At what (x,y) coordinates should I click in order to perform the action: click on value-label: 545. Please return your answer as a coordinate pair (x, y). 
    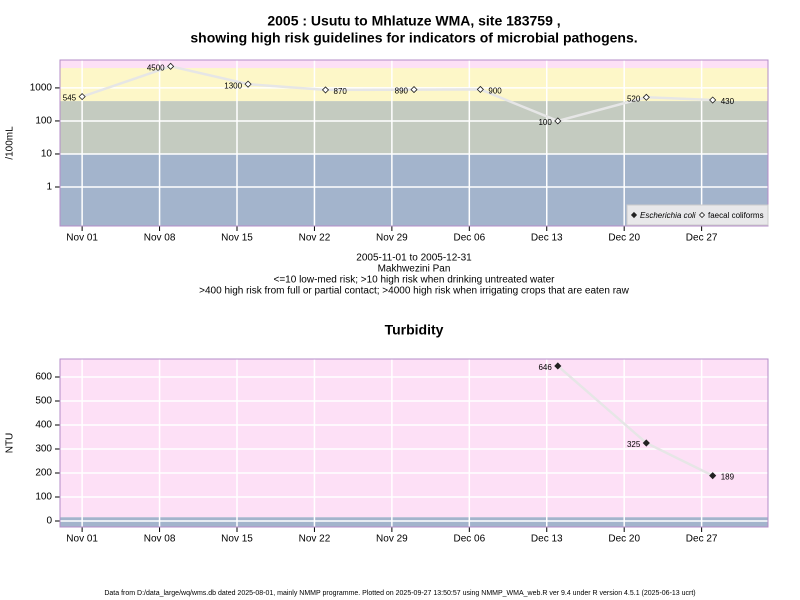
    Looking at the image, I should click on (70, 98).